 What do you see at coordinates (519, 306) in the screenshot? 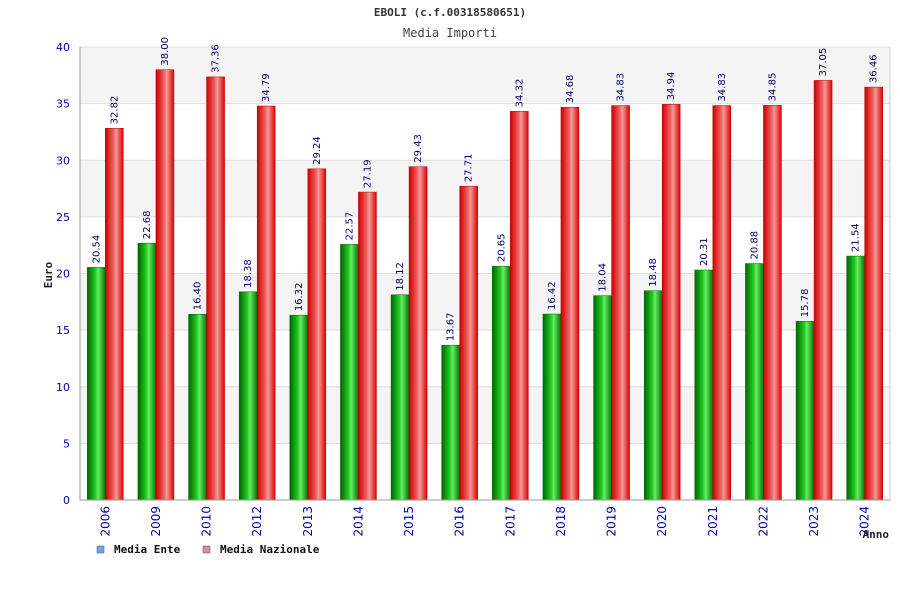
I see `bar-media-nazionale-2017` at bounding box center [519, 306].